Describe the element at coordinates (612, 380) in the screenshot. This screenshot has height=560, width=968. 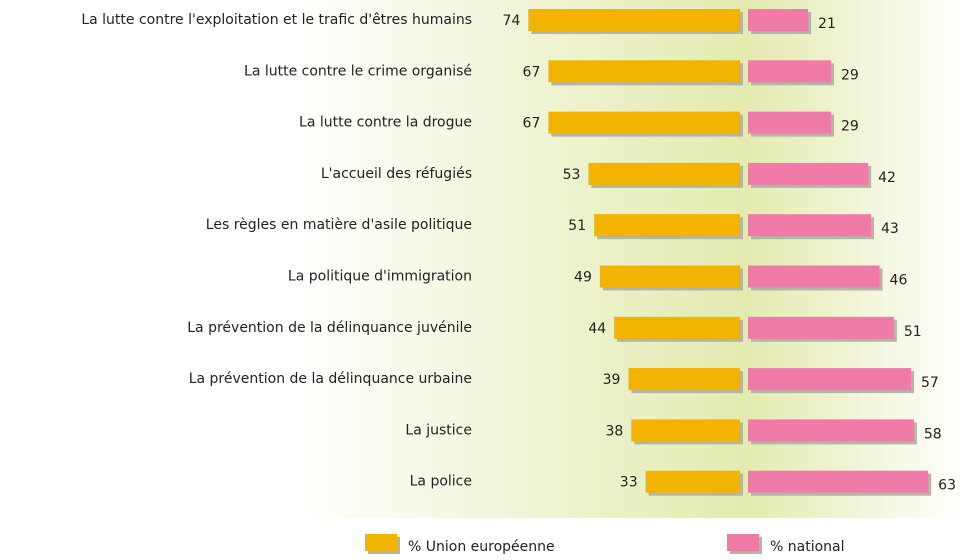
I see `value-label: 39` at that location.